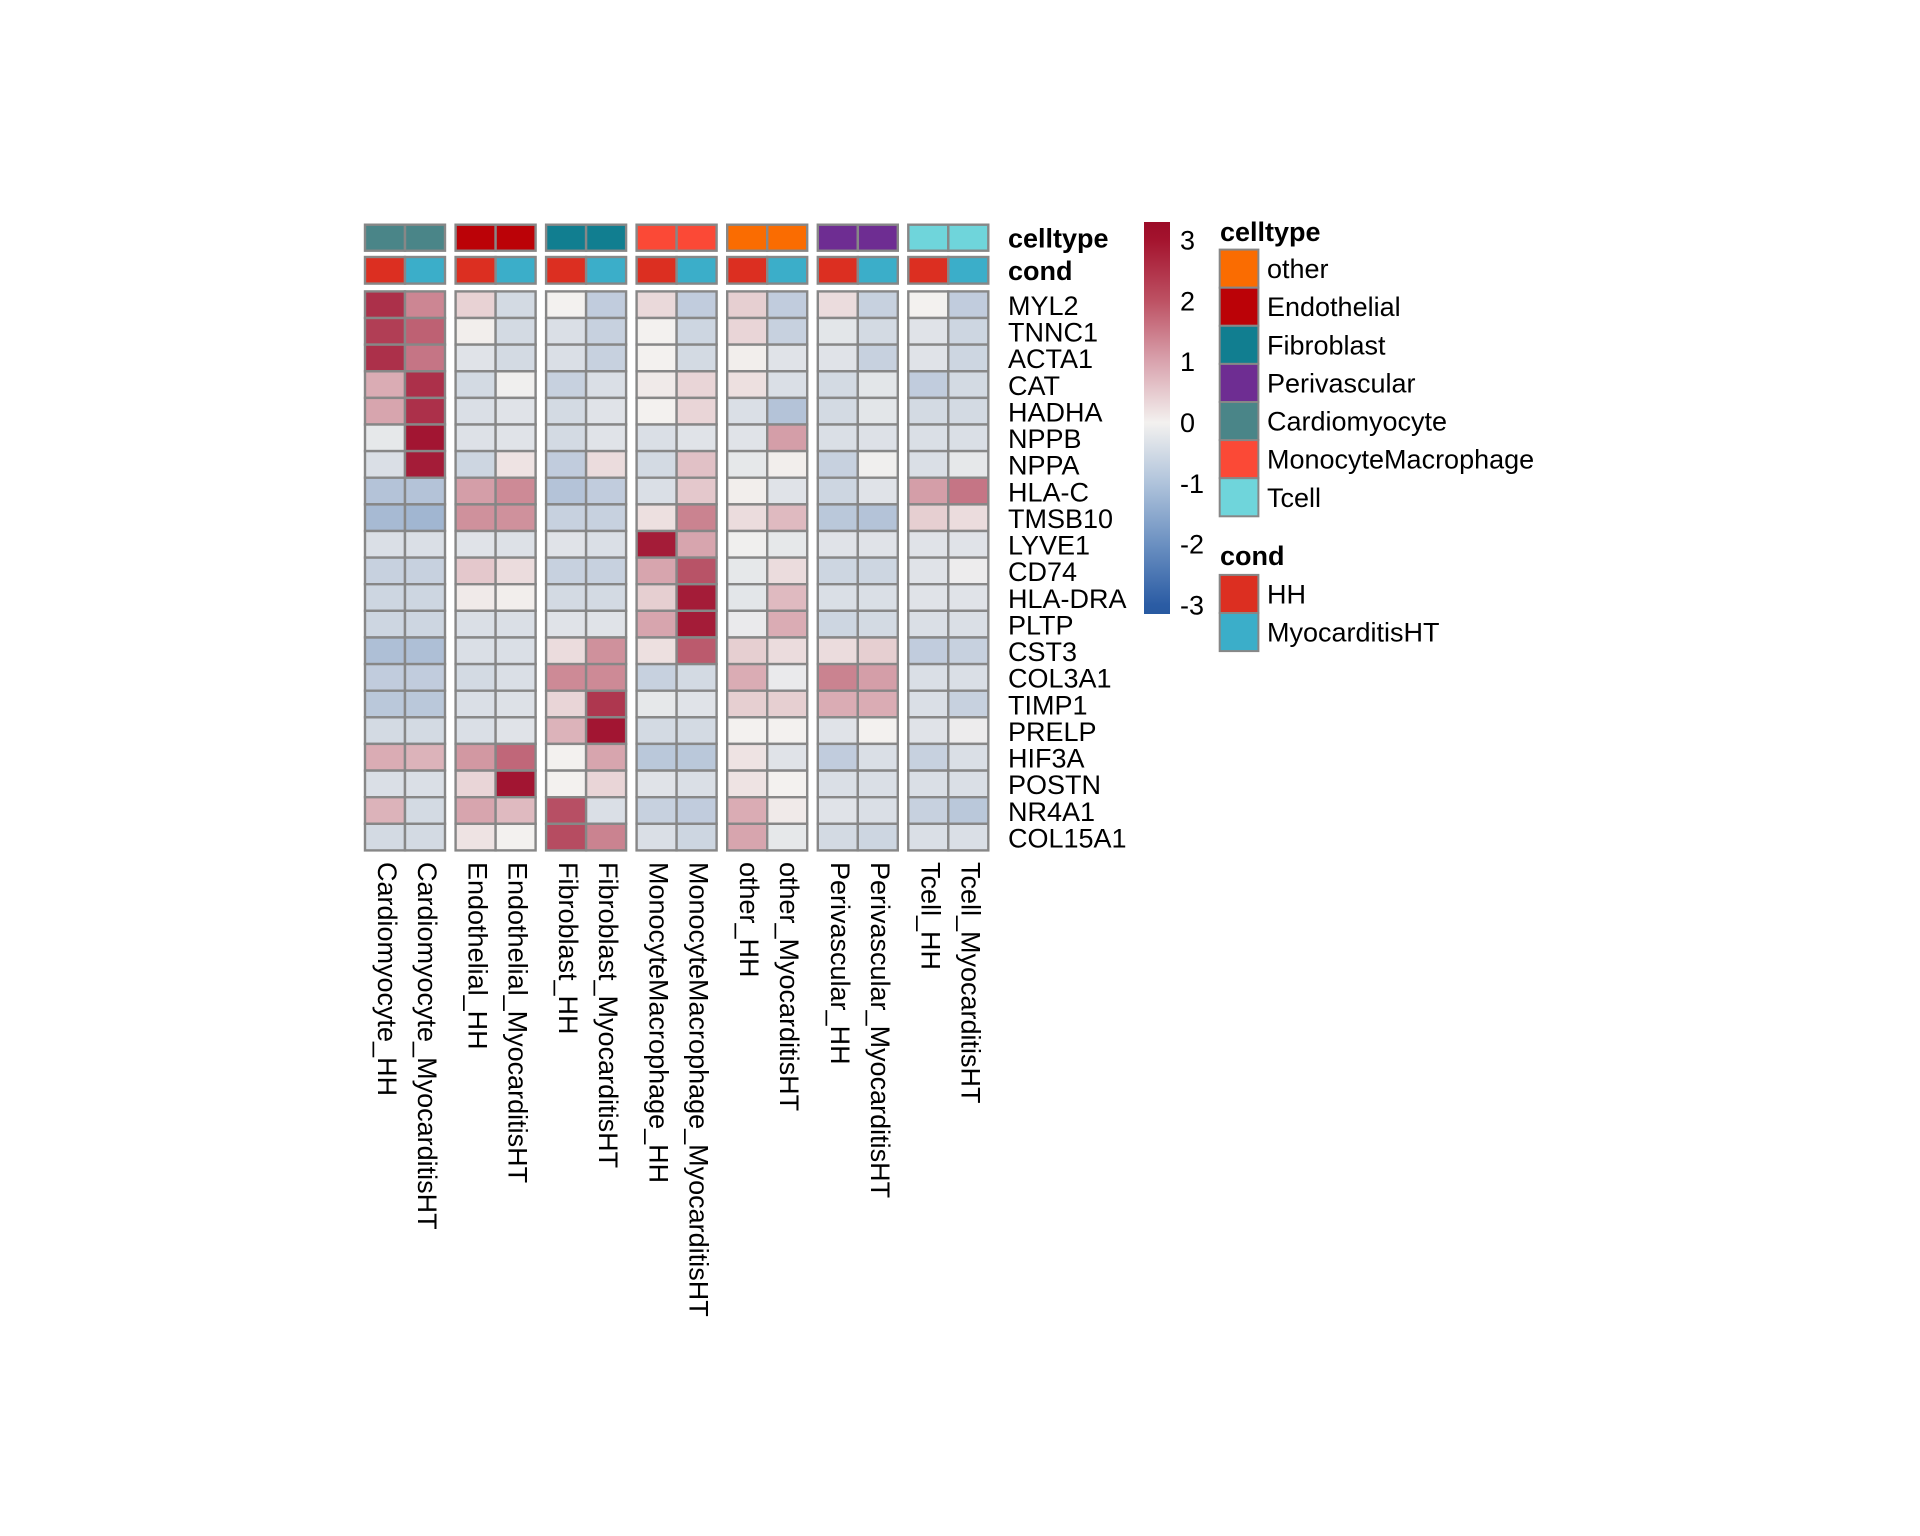 The height and width of the screenshot is (1536, 1920). I want to click on svg-text: 1, so click(1187, 362).